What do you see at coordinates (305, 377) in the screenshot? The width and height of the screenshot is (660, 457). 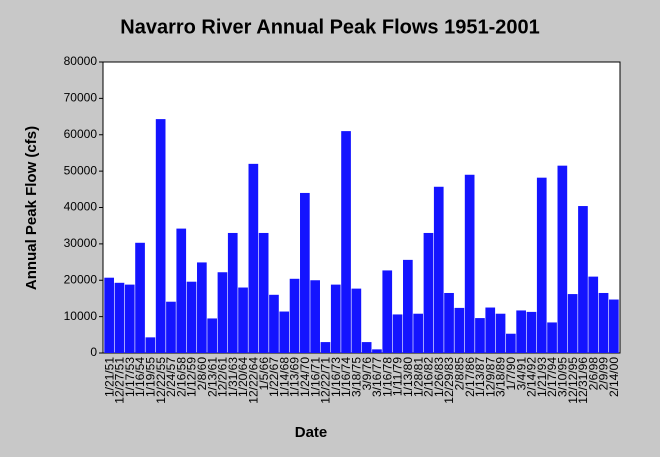 I see `x-tick-label: 1/24/70` at bounding box center [305, 377].